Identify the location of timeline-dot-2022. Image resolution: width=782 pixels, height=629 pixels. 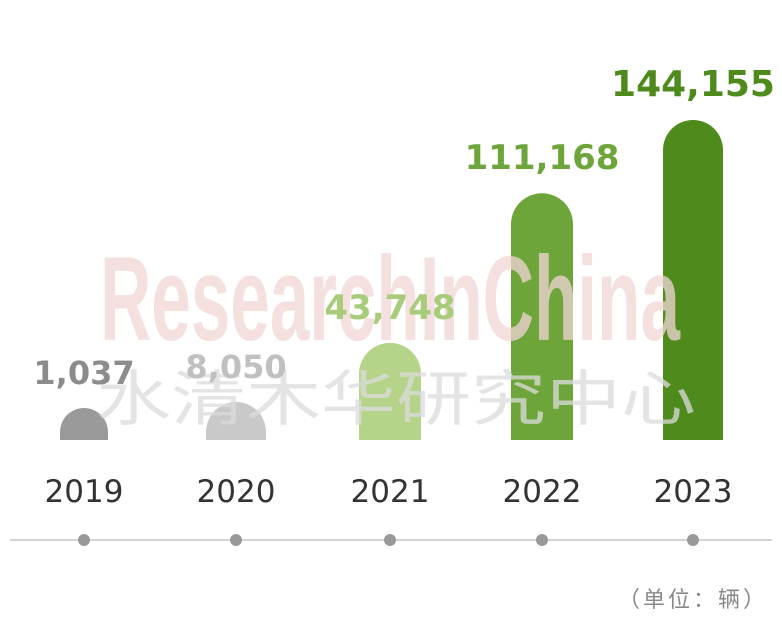
(542, 540).